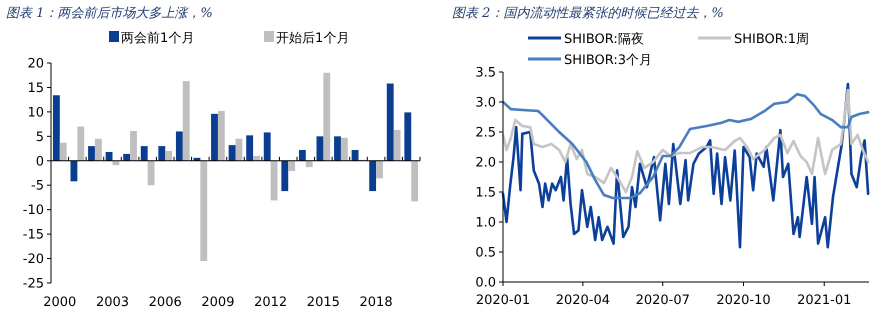 The height and width of the screenshot is (332, 892). What do you see at coordinates (485, 73) in the screenshot?
I see `y-tick-label: 3.5` at bounding box center [485, 73].